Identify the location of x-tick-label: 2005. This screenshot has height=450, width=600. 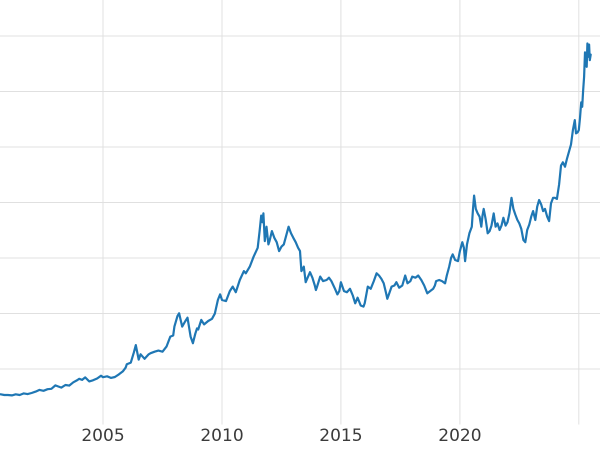
(103, 436).